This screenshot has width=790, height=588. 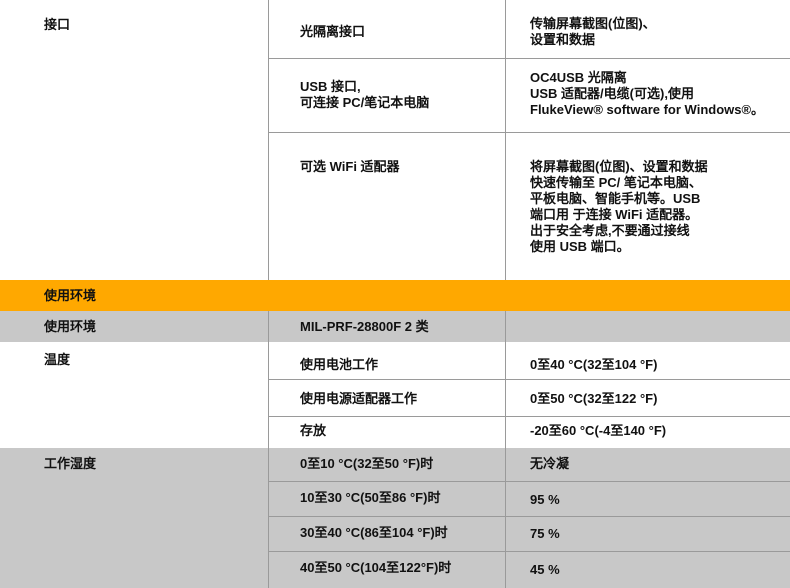 What do you see at coordinates (350, 166) in the screenshot?
I see `interface-name: 可选 WiFi 适配器` at bounding box center [350, 166].